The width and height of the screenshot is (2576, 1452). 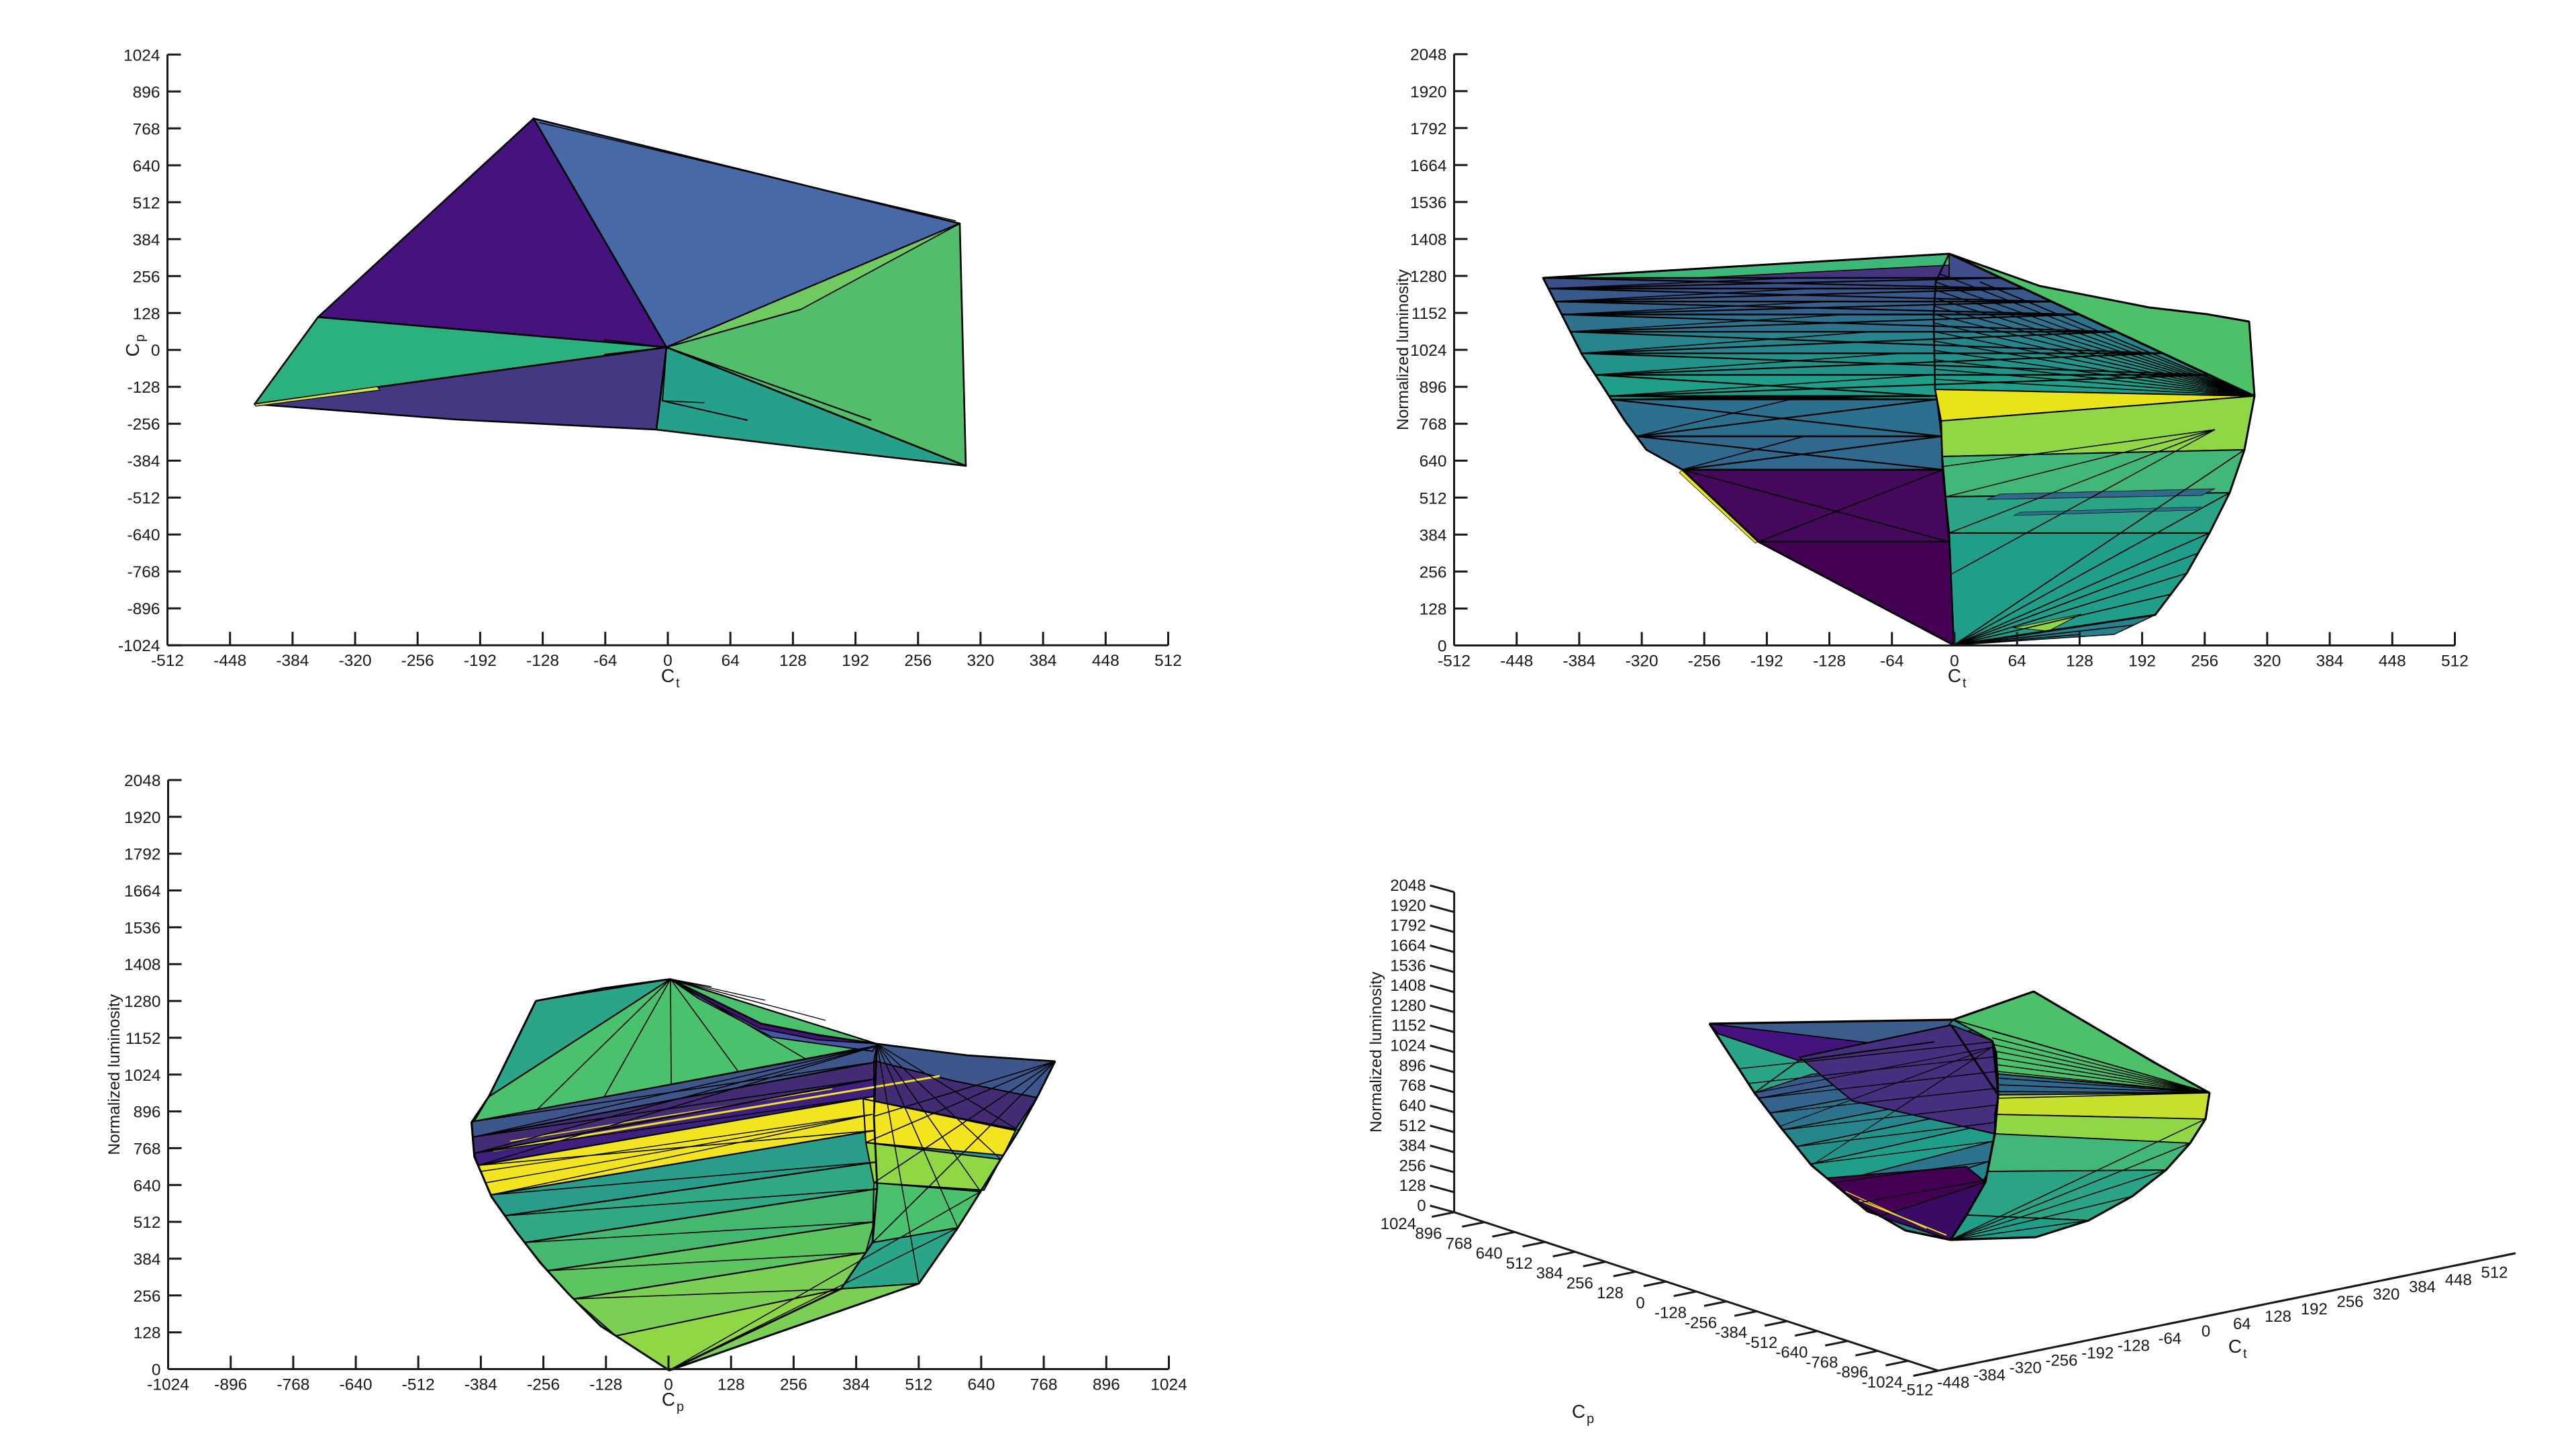 I want to click on svg-text: -448, so click(x=229, y=661).